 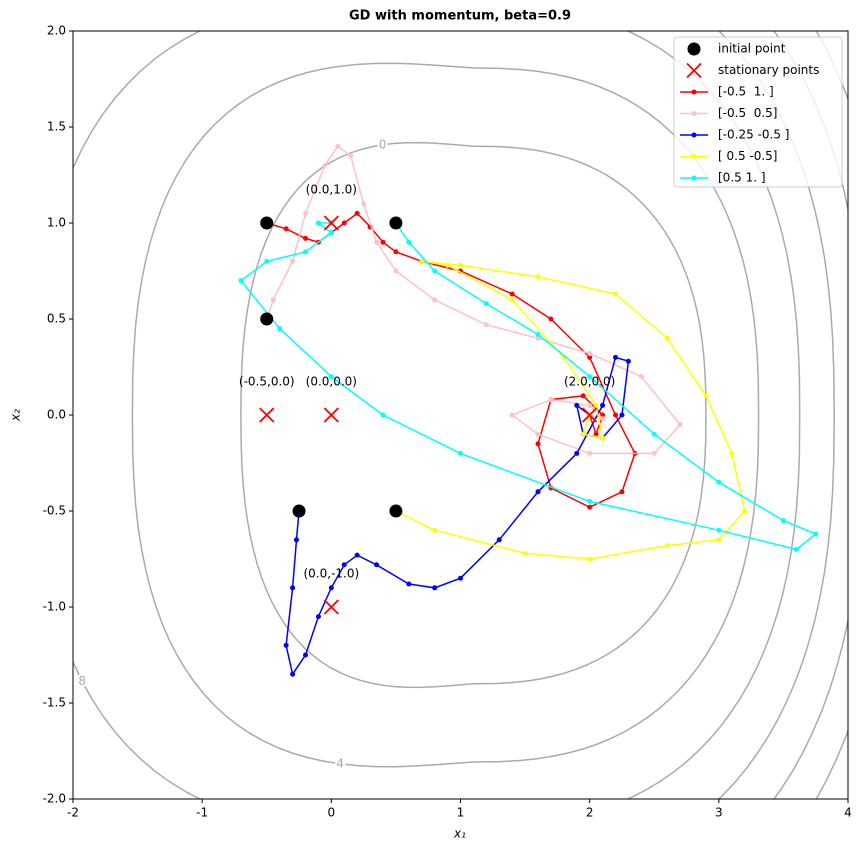 I want to click on contour-label: 8, so click(x=82, y=681).